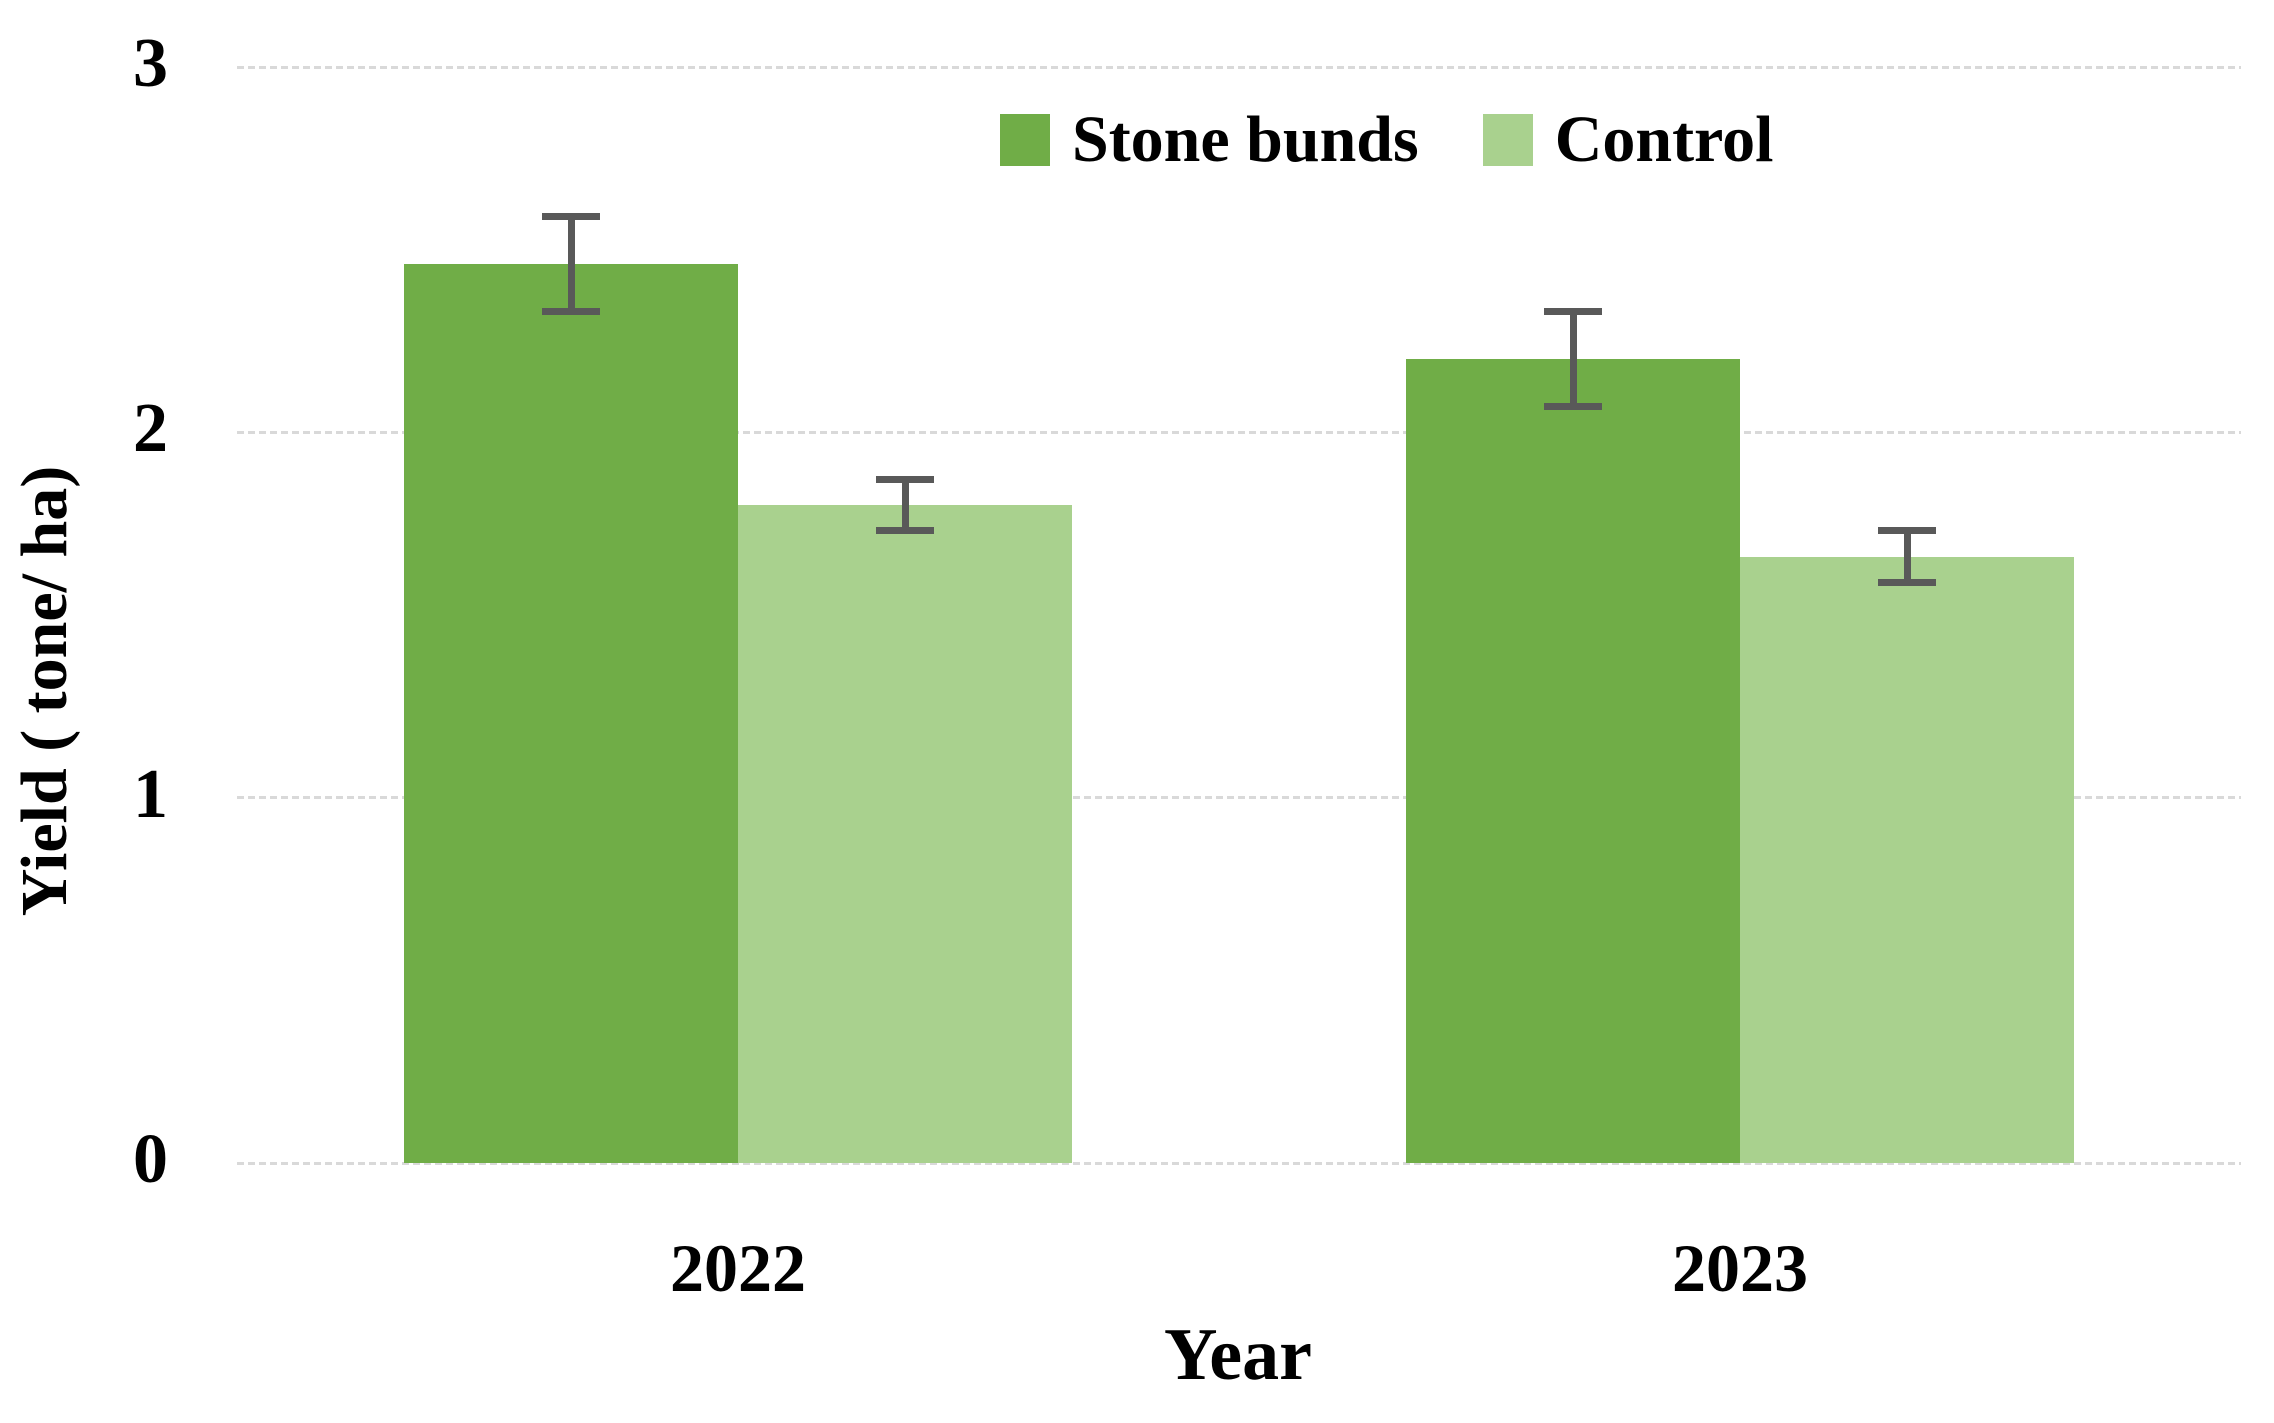 This screenshot has width=2274, height=1423. I want to click on legend-item-stone-bunds: Stone bunds, so click(1209, 140).